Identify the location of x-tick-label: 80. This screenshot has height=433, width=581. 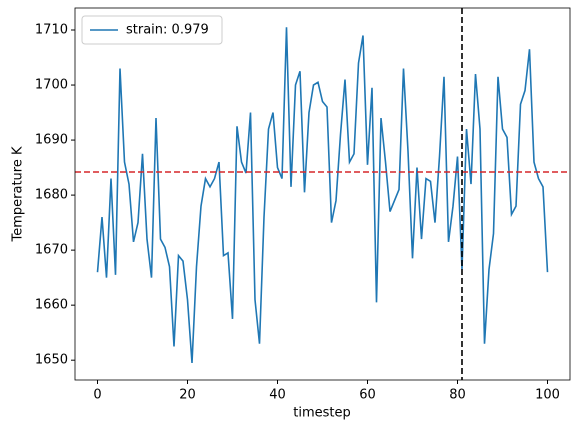
(457, 395).